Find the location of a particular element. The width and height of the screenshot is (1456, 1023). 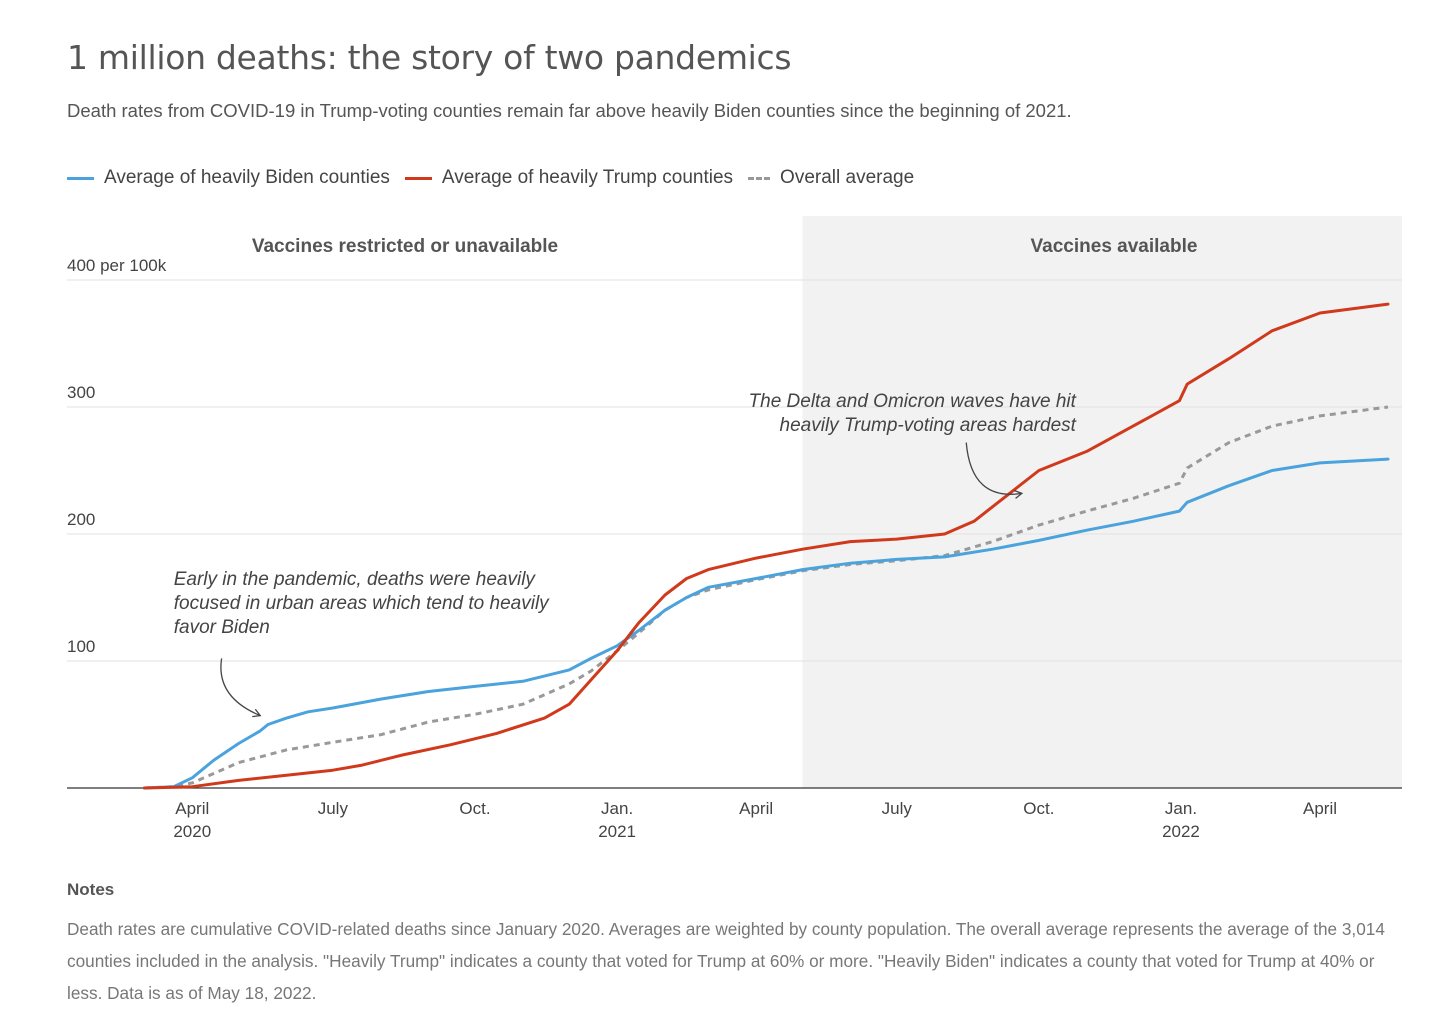

legend-swatch-overall is located at coordinates (759, 178).